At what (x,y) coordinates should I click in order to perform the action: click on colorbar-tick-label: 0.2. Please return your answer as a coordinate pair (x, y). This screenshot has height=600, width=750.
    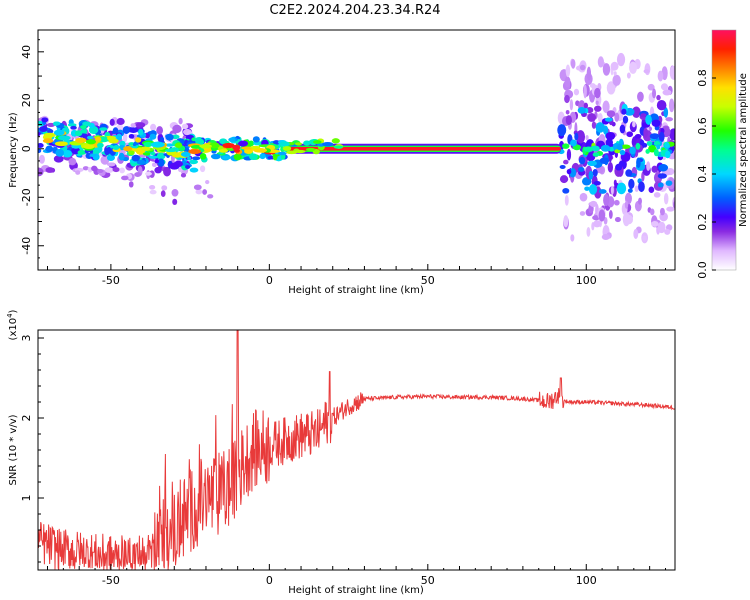
    Looking at the image, I should click on (702, 222).